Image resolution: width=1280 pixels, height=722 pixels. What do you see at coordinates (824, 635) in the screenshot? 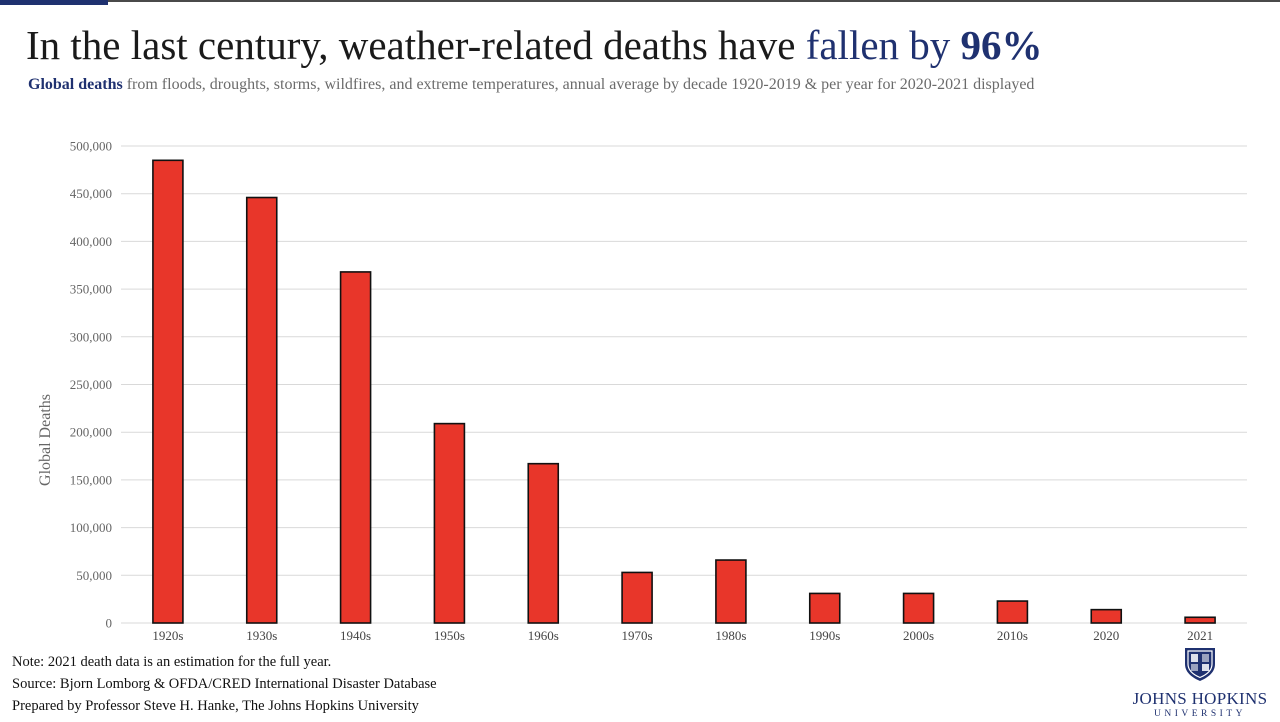
I see `x-tick-label: 1990s` at bounding box center [824, 635].